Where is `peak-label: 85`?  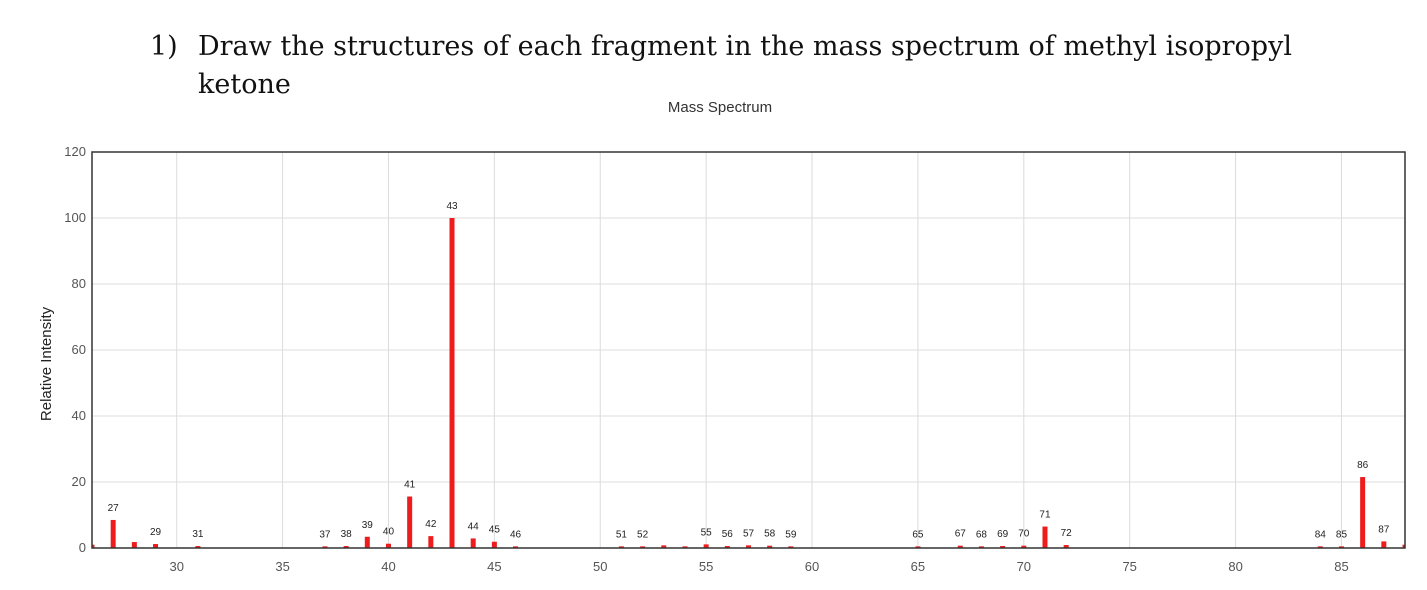 peak-label: 85 is located at coordinates (1342, 534).